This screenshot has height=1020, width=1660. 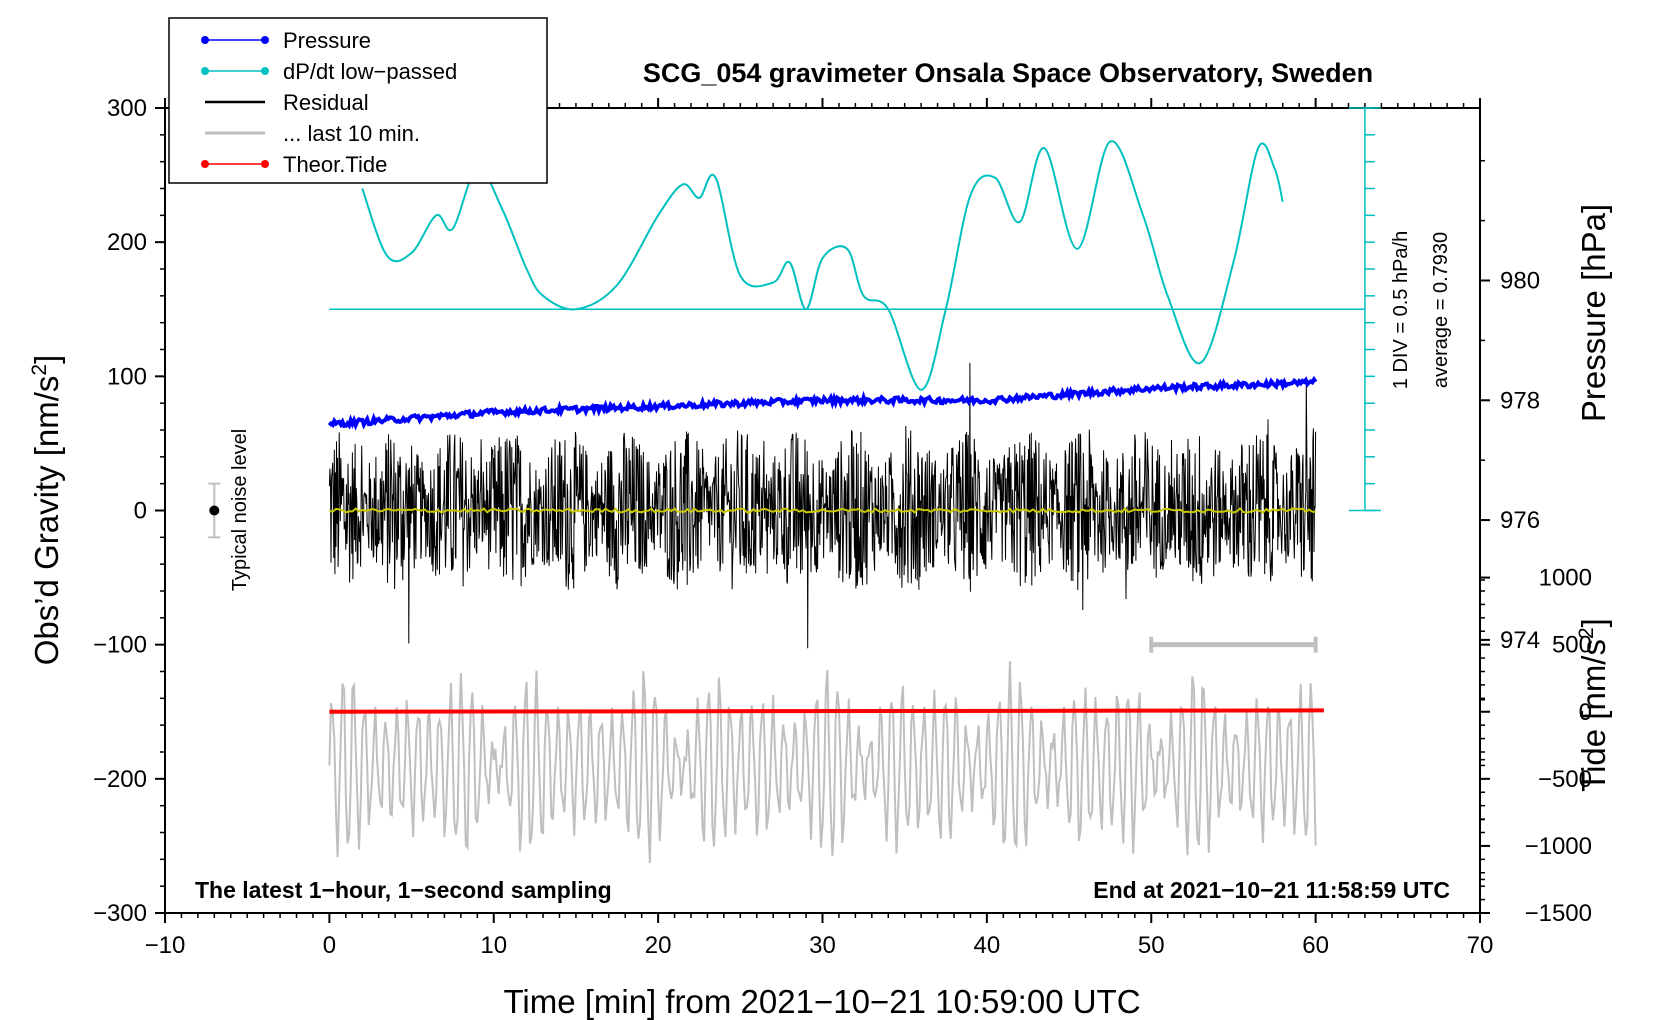 What do you see at coordinates (826, 711) in the screenshot?
I see `theor-tide-line` at bounding box center [826, 711].